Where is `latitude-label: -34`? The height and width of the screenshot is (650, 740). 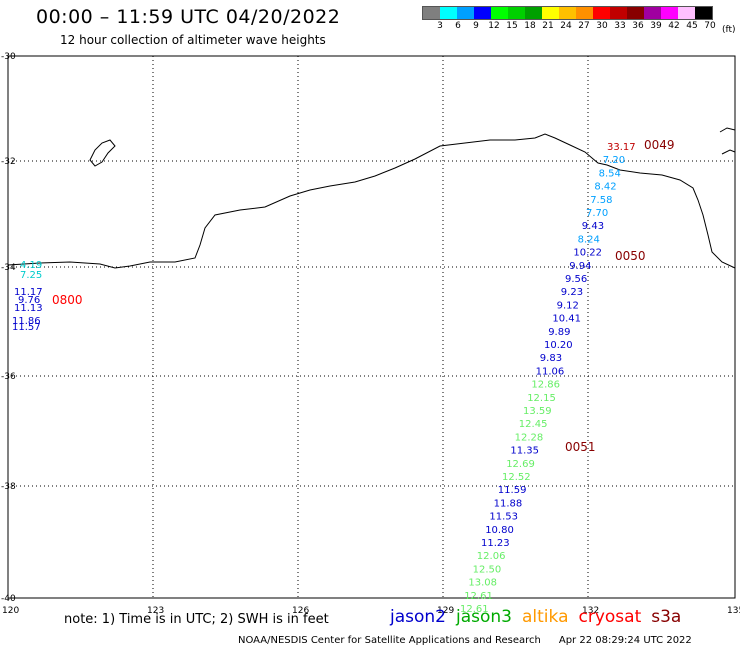 latitude-label: -34 is located at coordinates (8, 268).